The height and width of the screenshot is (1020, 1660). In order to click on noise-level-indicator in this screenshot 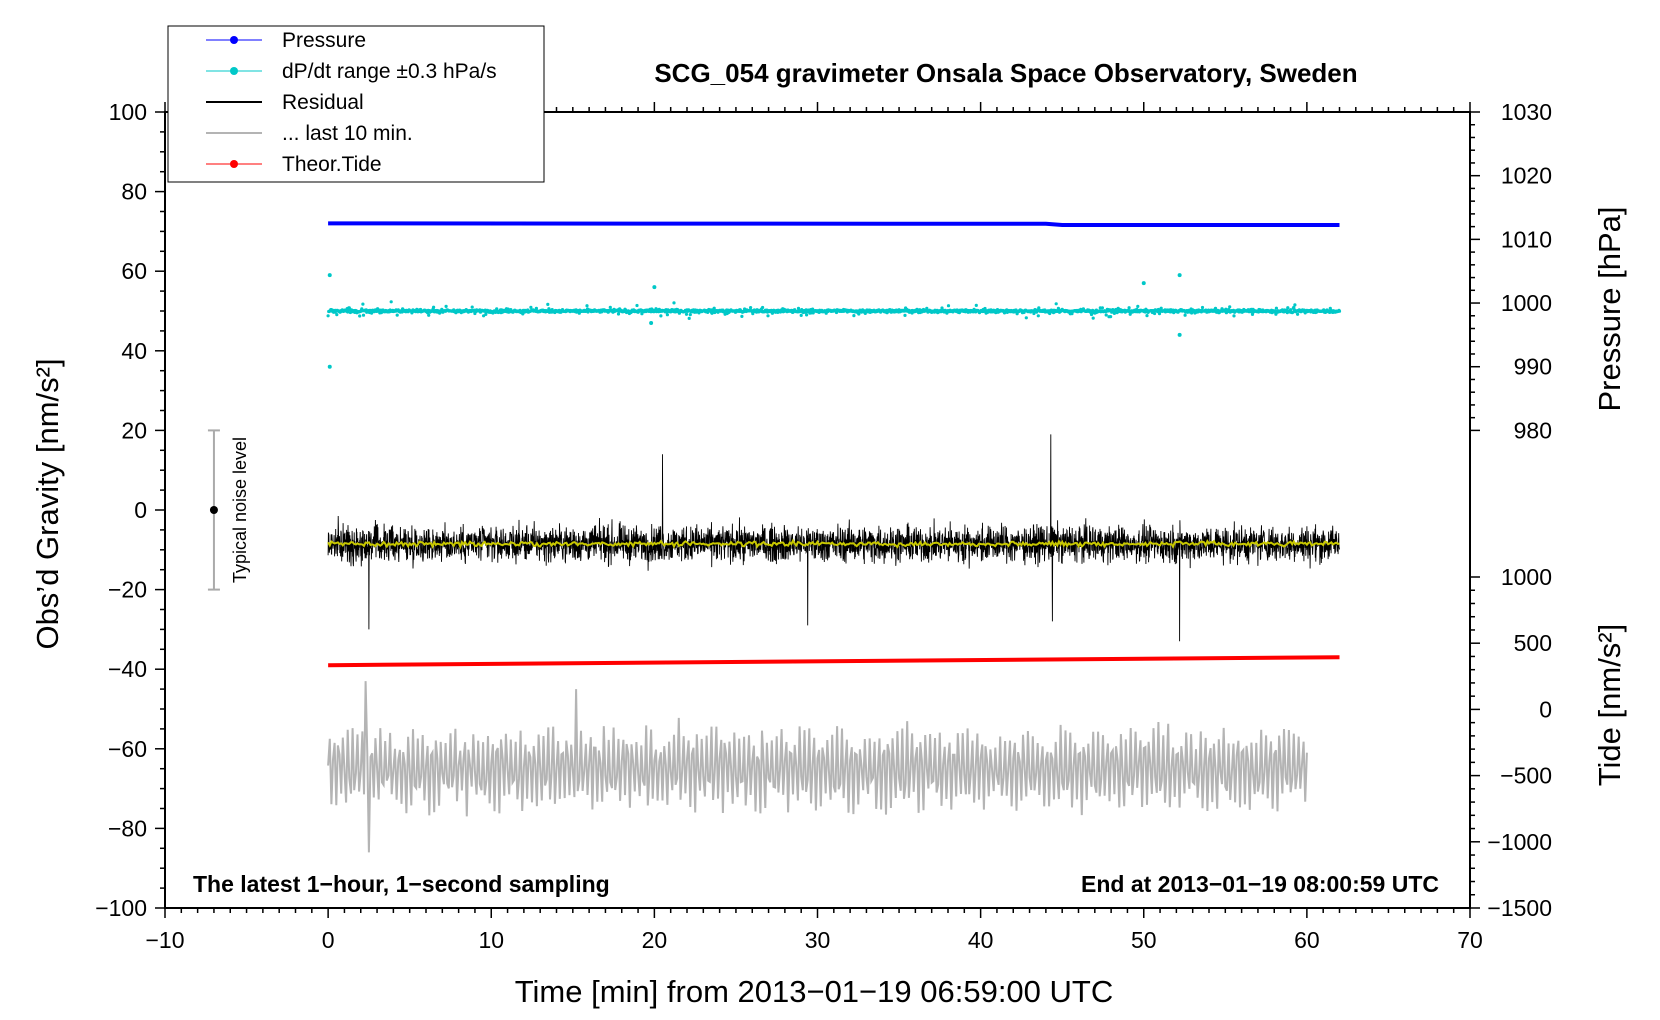, I will do `click(213, 510)`.